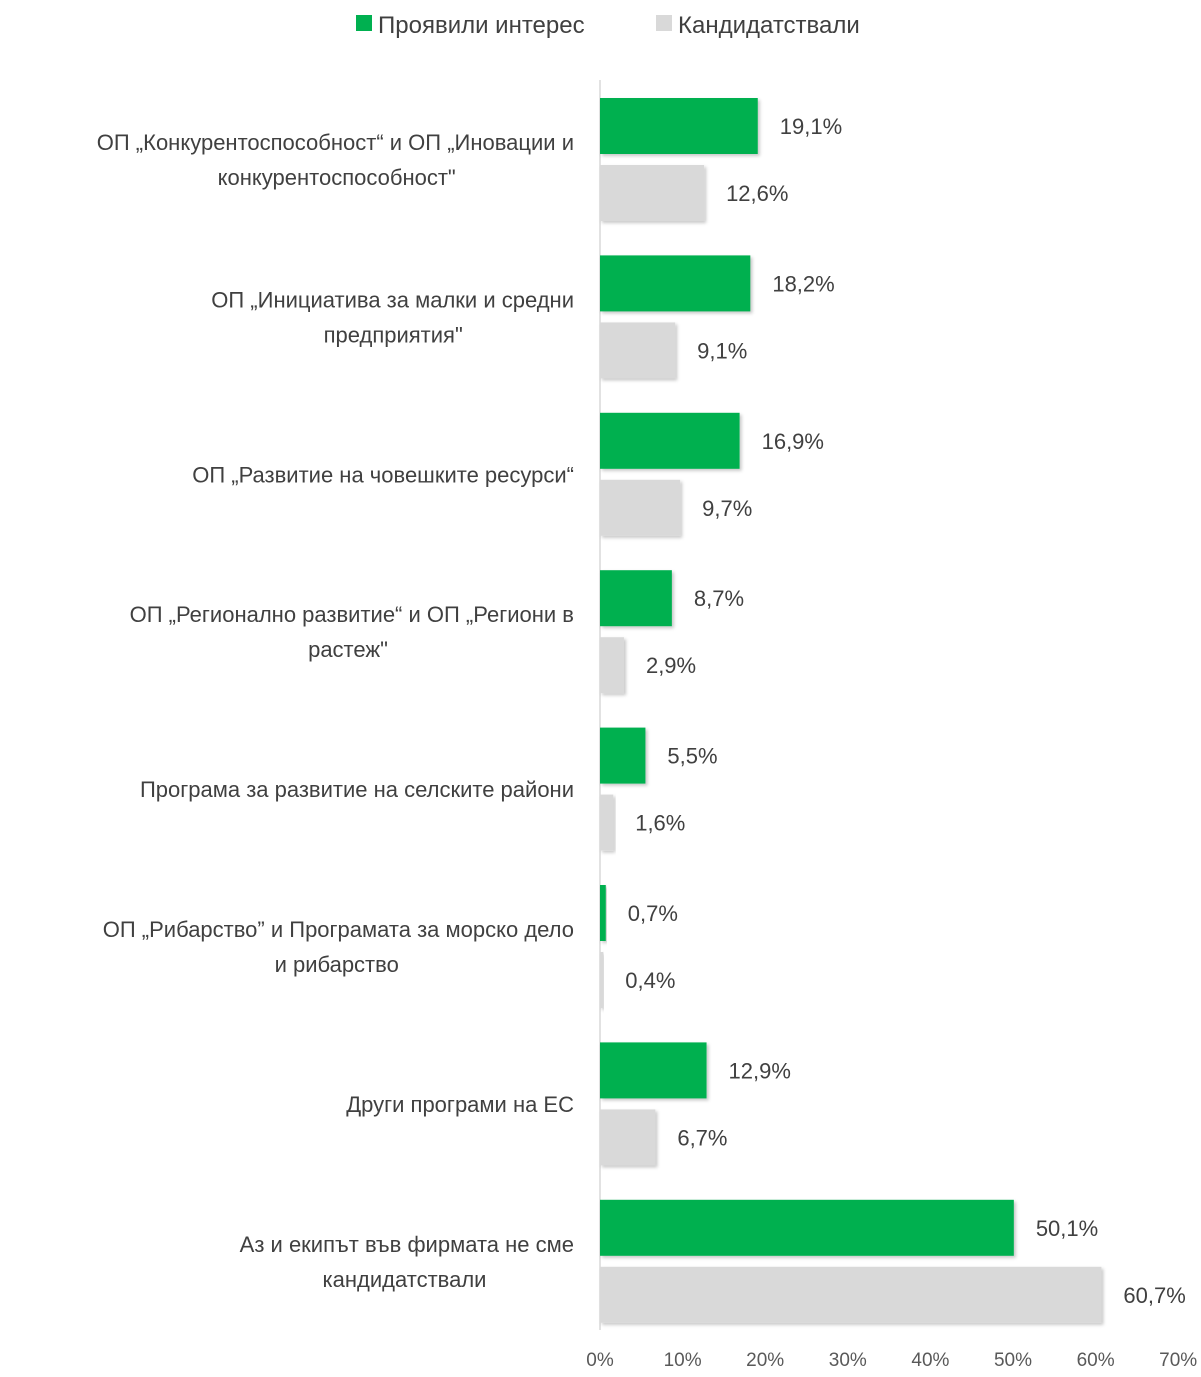 The width and height of the screenshot is (1201, 1377). I want to click on data-label-1-0: 12,6%, so click(757, 193).